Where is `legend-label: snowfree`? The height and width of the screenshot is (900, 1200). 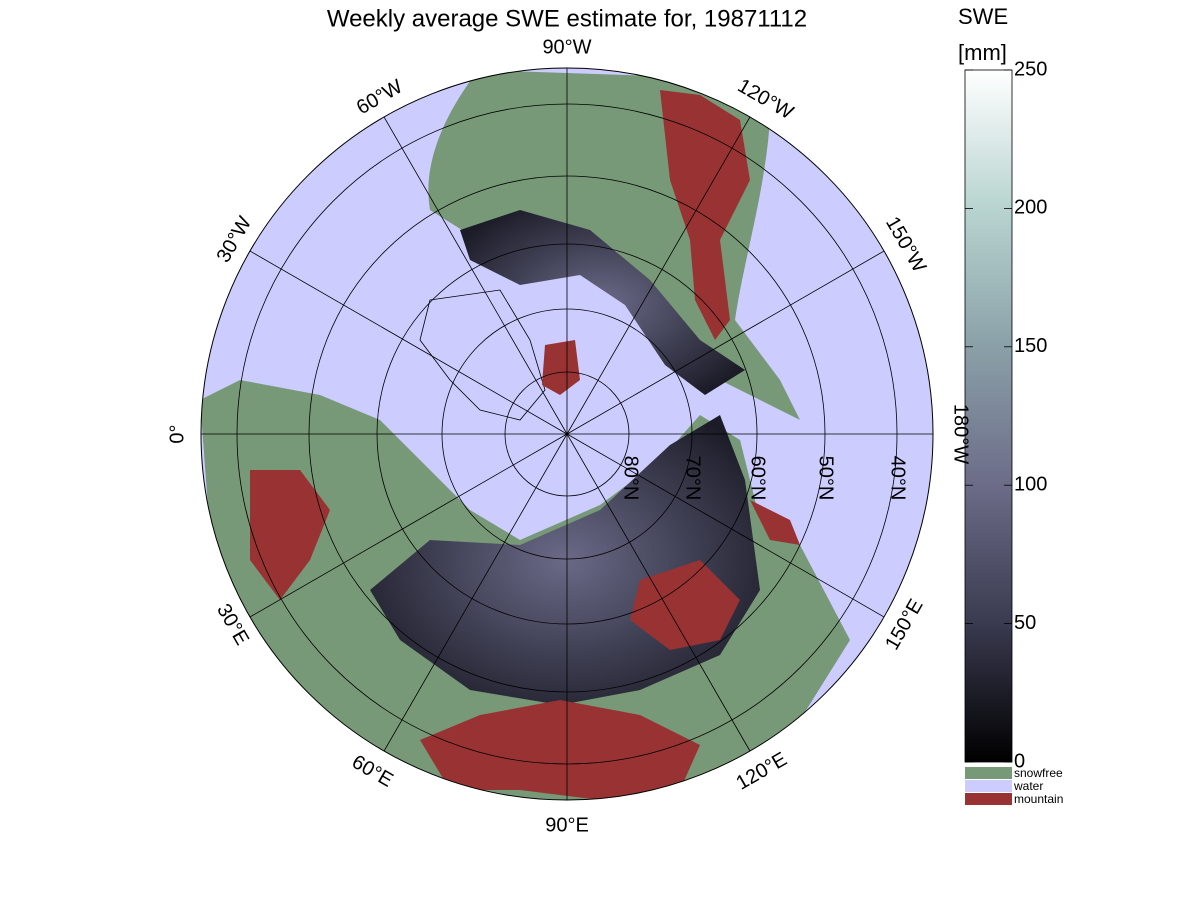 legend-label: snowfree is located at coordinates (1038, 773).